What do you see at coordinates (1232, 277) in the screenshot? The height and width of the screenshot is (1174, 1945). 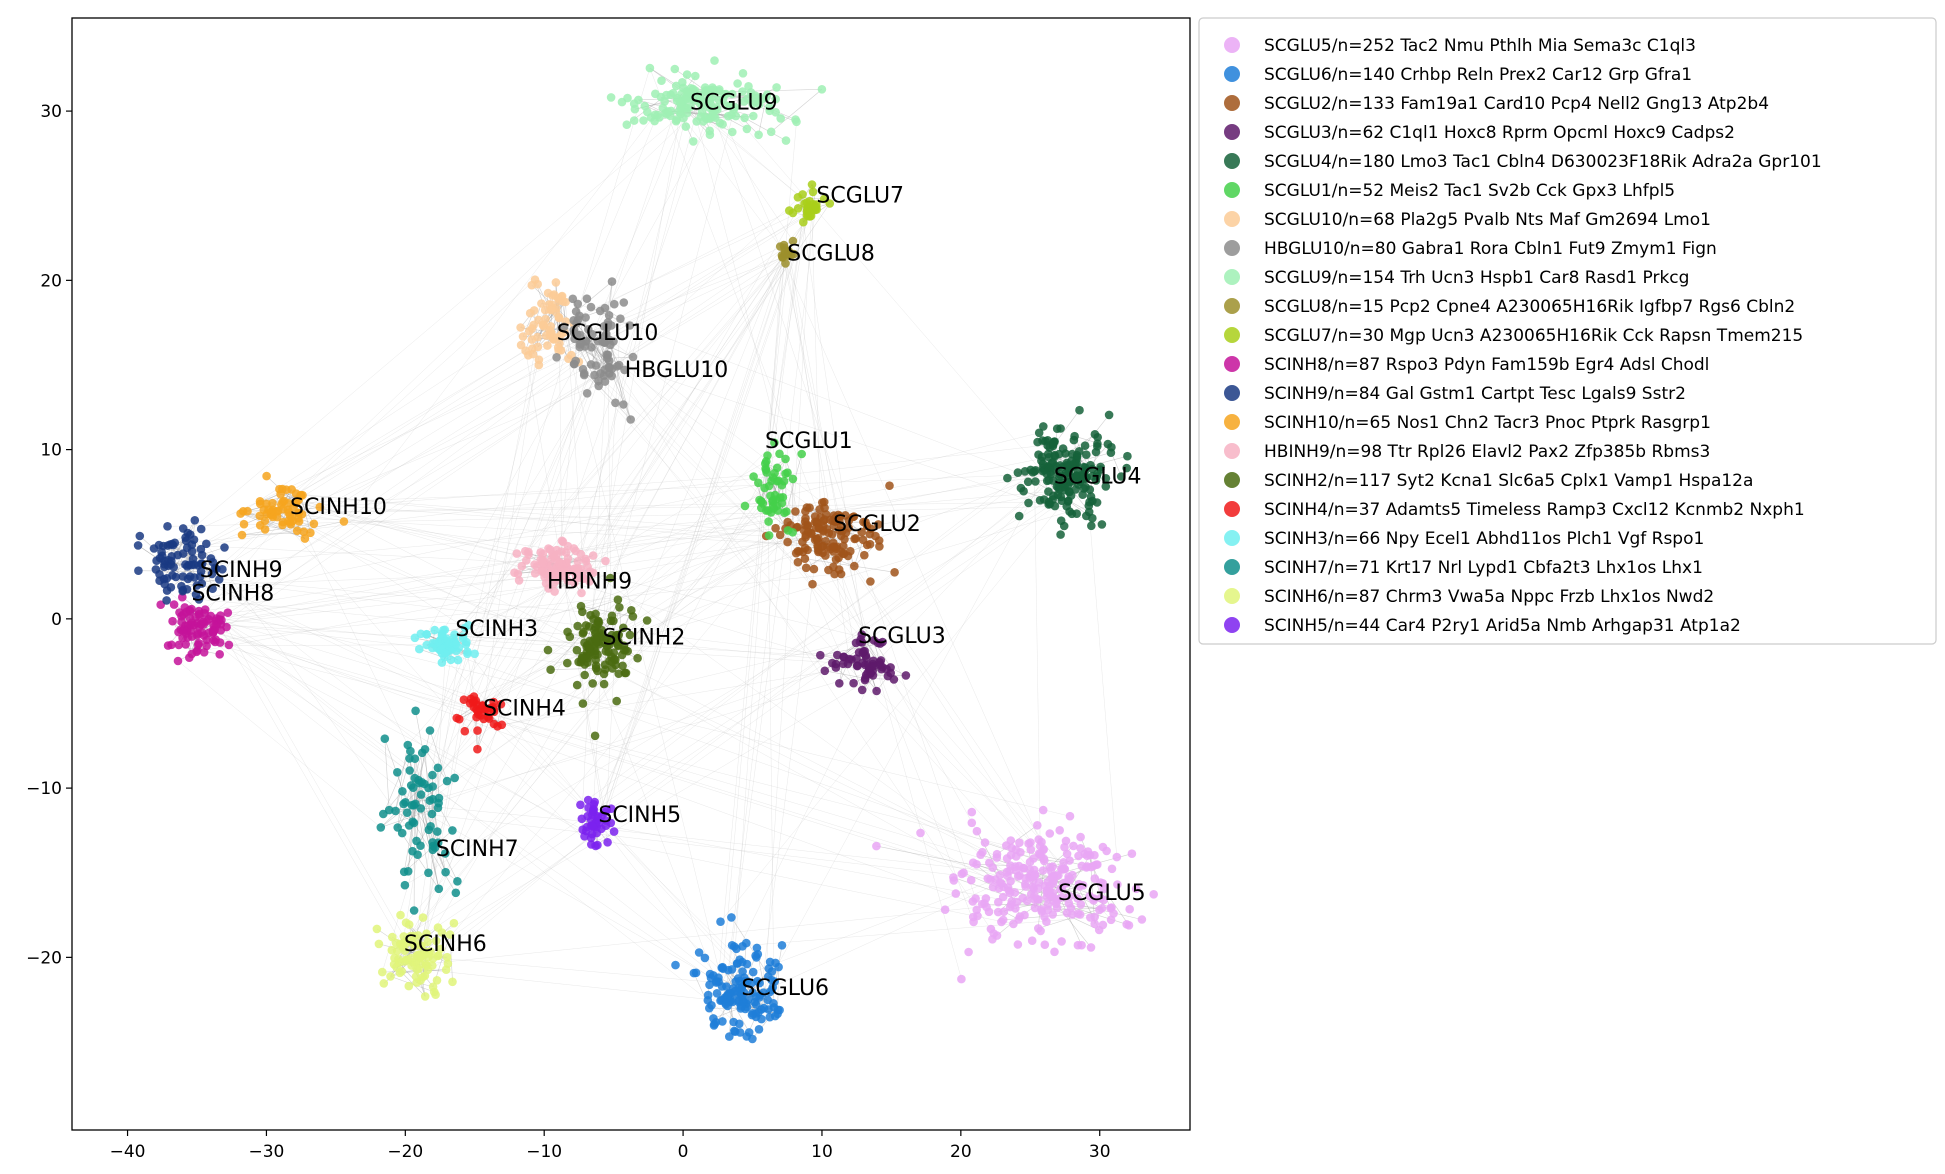 I see `legend-marker-scglu9` at bounding box center [1232, 277].